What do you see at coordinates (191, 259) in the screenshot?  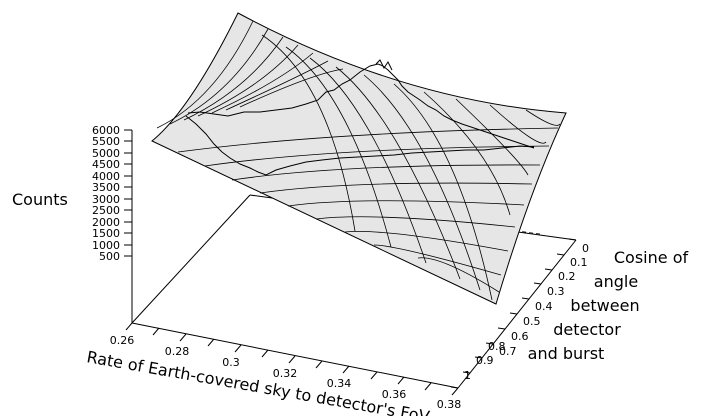 I see `base-left-edge` at bounding box center [191, 259].